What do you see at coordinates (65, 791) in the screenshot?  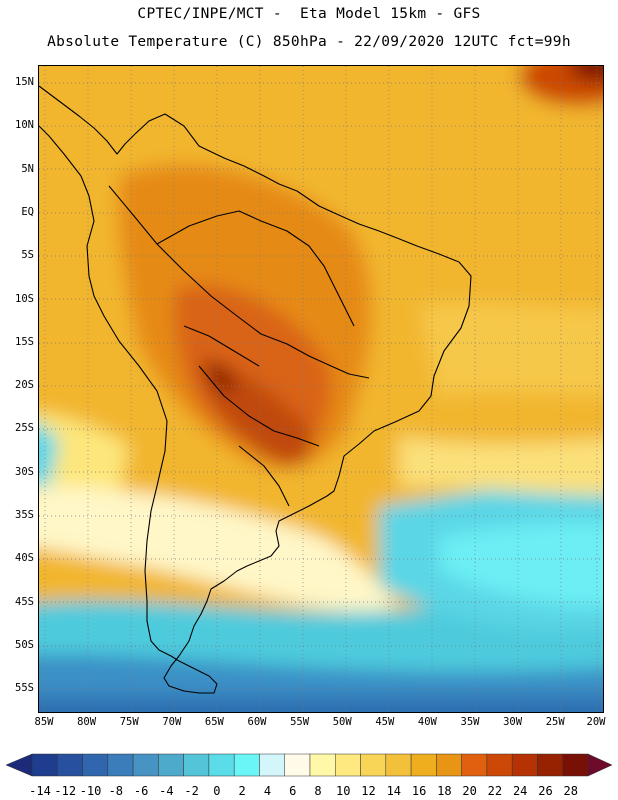 I see `colorbar-label: -12` at bounding box center [65, 791].